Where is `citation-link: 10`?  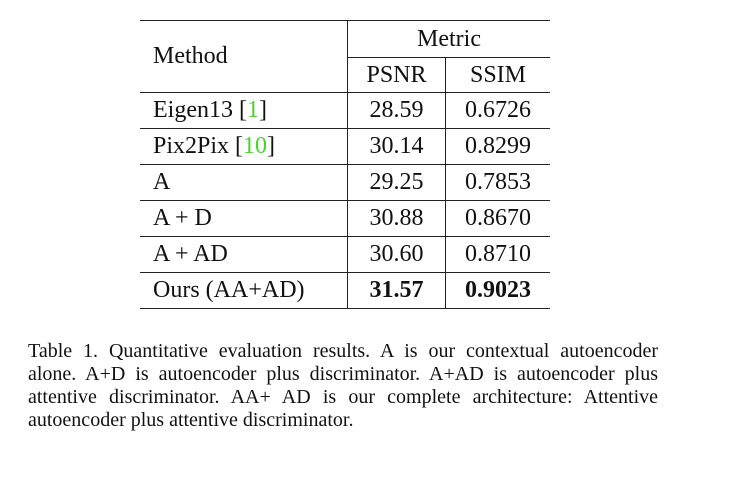 citation-link: 10 is located at coordinates (255, 146).